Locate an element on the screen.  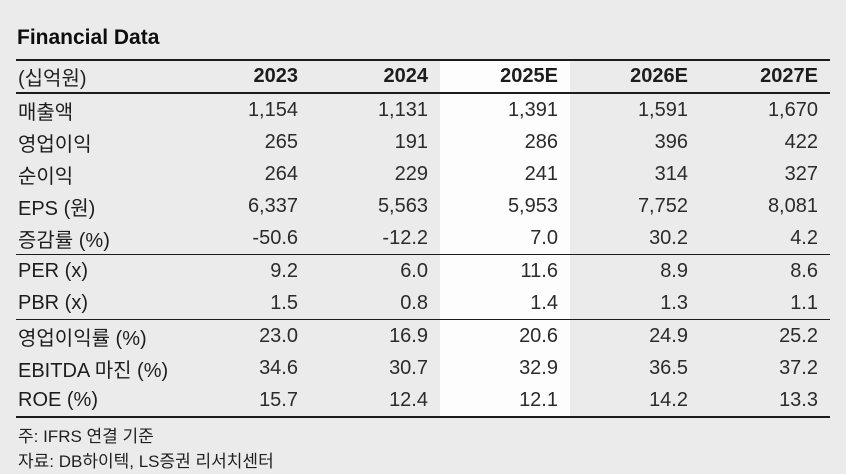
value-cell: 8.6 is located at coordinates (765, 270).